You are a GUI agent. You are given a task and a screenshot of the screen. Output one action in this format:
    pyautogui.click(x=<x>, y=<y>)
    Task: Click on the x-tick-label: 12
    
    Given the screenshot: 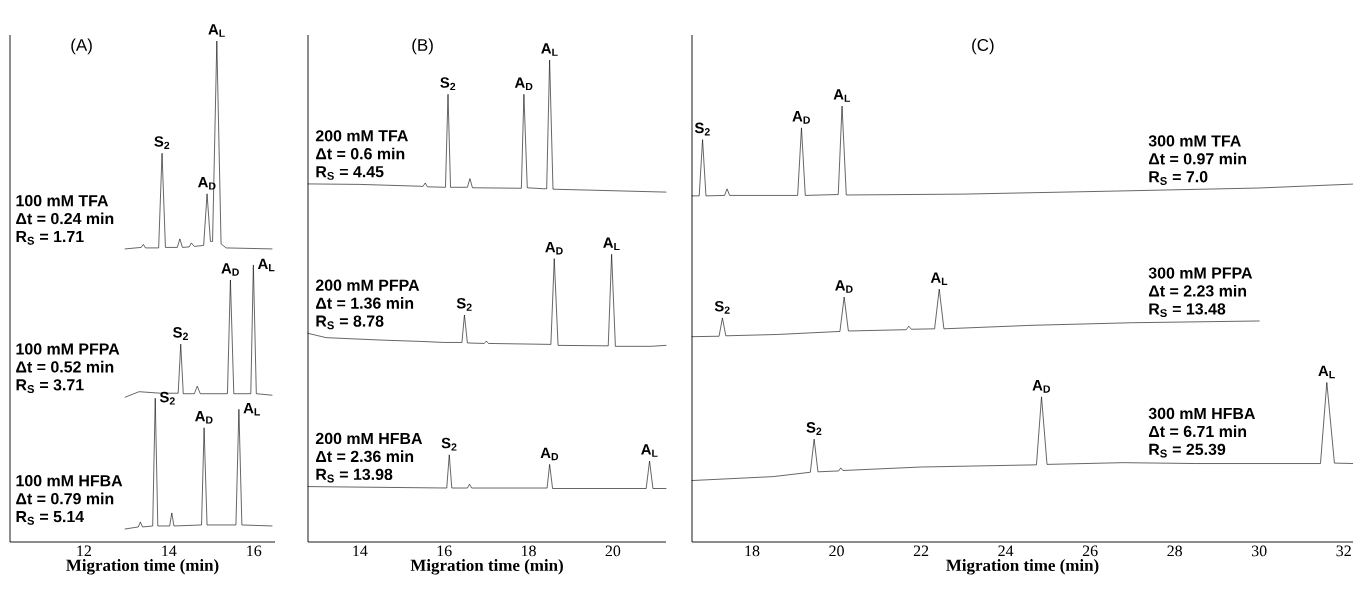 What is the action you would take?
    pyautogui.click(x=84, y=551)
    